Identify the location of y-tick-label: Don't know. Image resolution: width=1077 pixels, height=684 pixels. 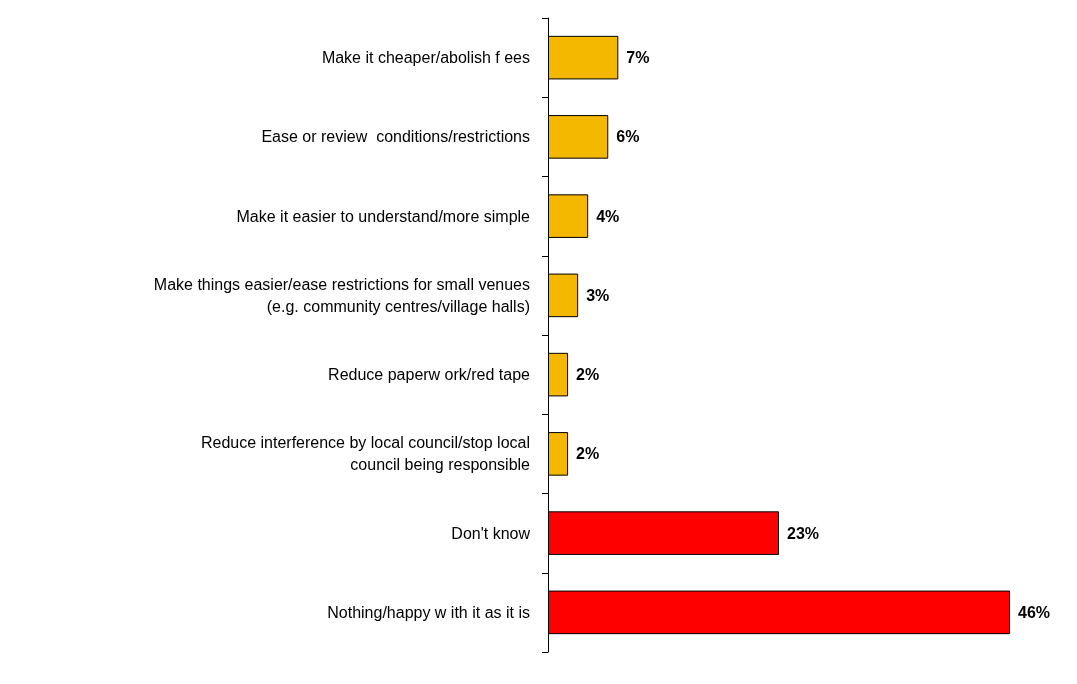
(491, 533).